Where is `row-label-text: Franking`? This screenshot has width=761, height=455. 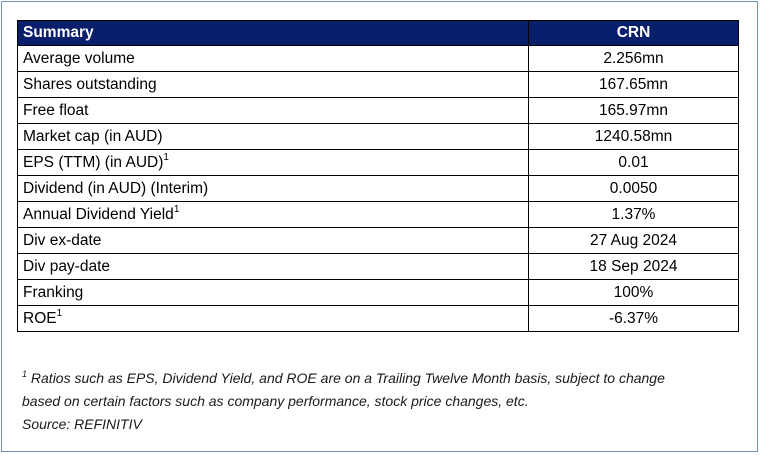 row-label-text: Franking is located at coordinates (53, 292).